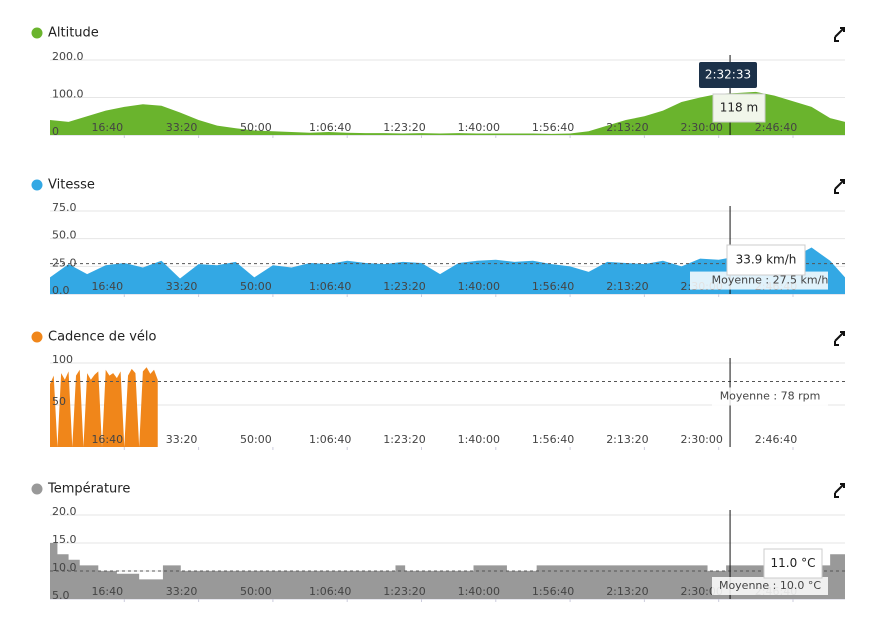 The image size is (878, 631). Describe the element at coordinates (64, 235) in the screenshot. I see `y-tick-label: 50.0` at that location.